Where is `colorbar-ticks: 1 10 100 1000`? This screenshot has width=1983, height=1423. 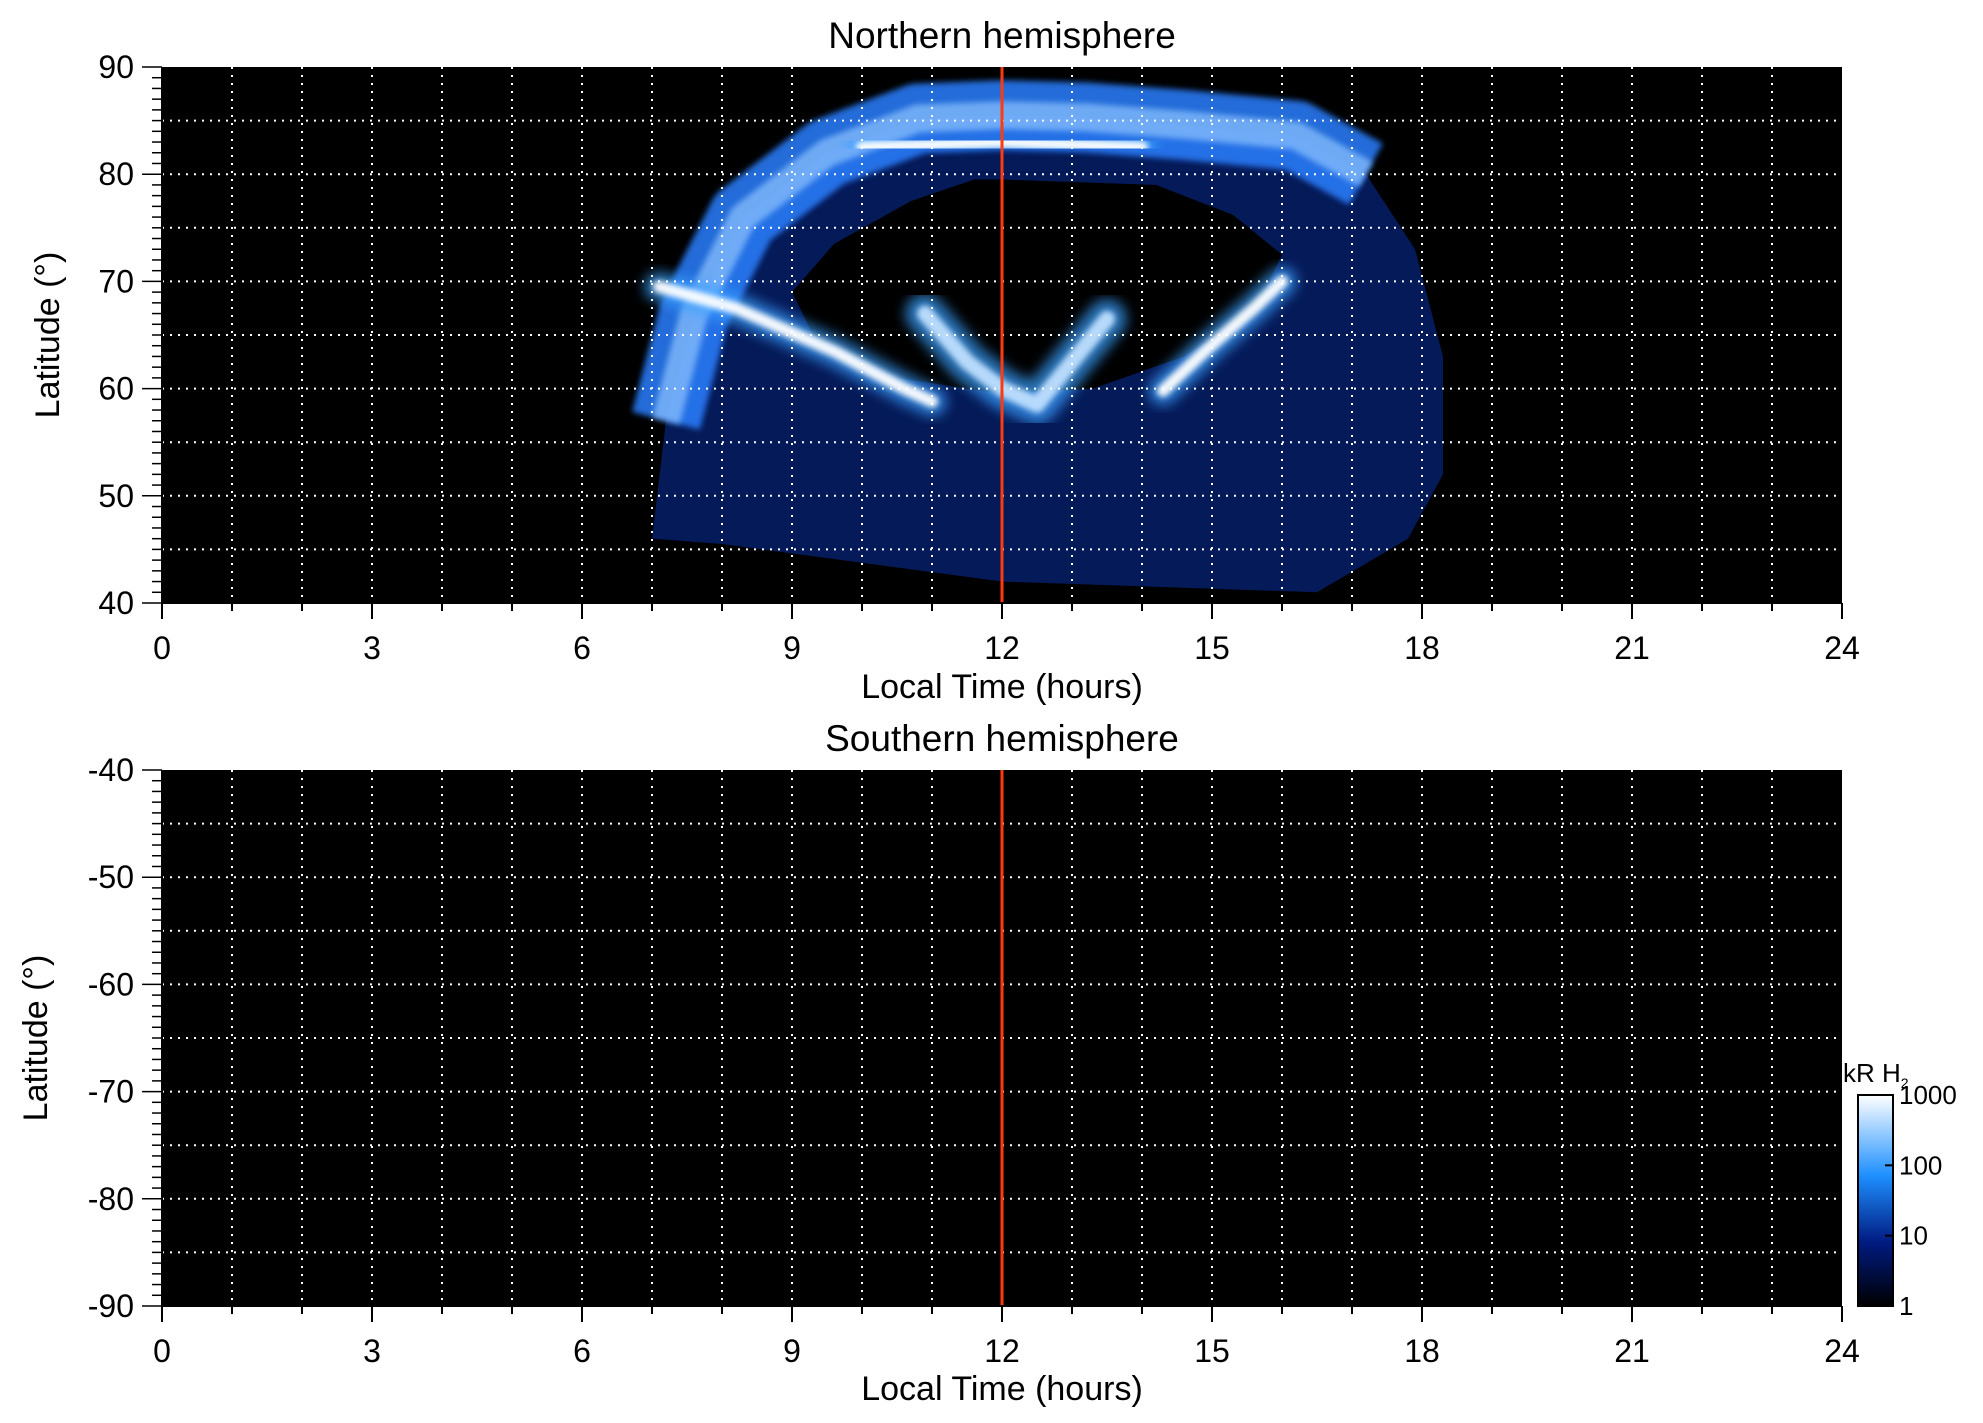
colorbar-ticks: 1 10 100 1000 is located at coordinates (1921, 1200).